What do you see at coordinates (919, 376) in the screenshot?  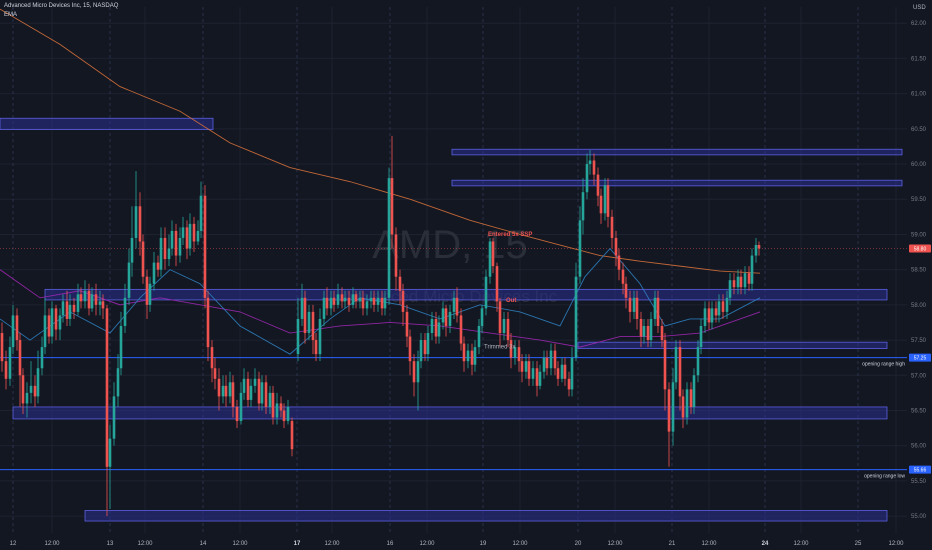 I see `price-tick-label: 57.00` at bounding box center [919, 376].